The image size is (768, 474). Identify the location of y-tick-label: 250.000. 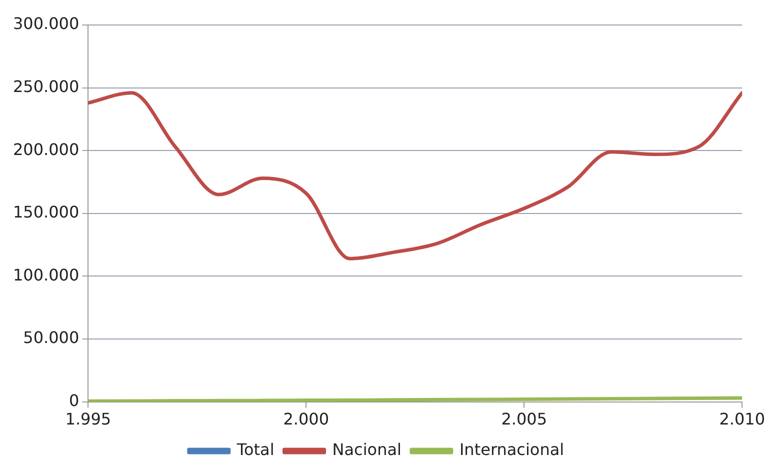
(46, 86).